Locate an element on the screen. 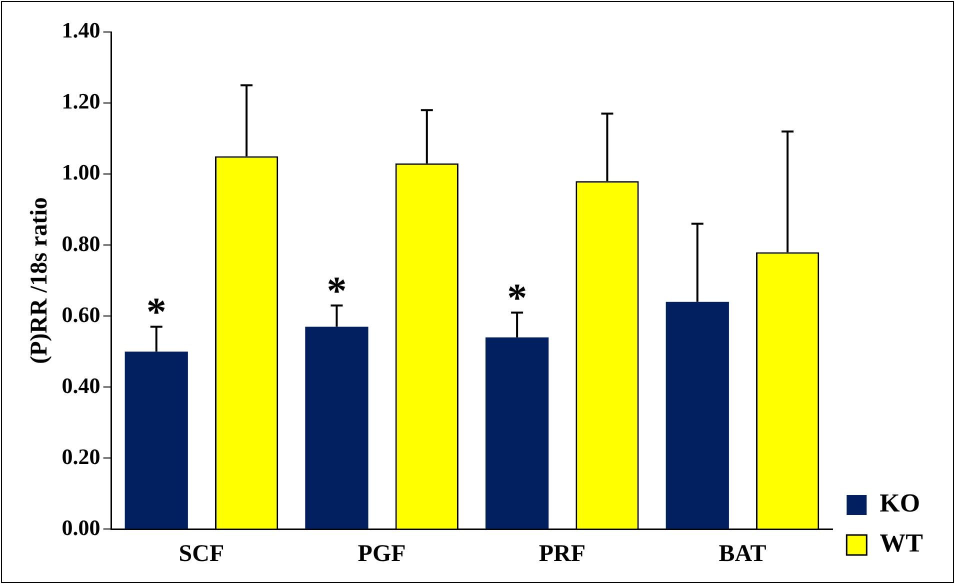 The width and height of the screenshot is (955, 584). y-tick-label: 1.00 is located at coordinates (81, 172).